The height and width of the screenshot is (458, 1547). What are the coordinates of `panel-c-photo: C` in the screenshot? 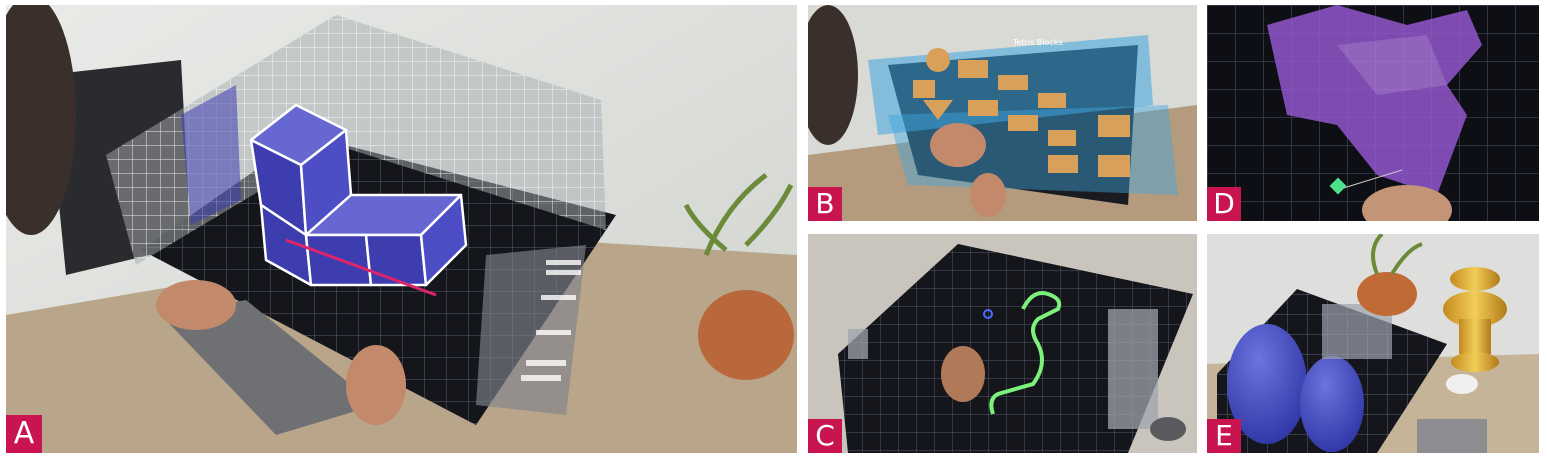 It's located at (1002, 343).